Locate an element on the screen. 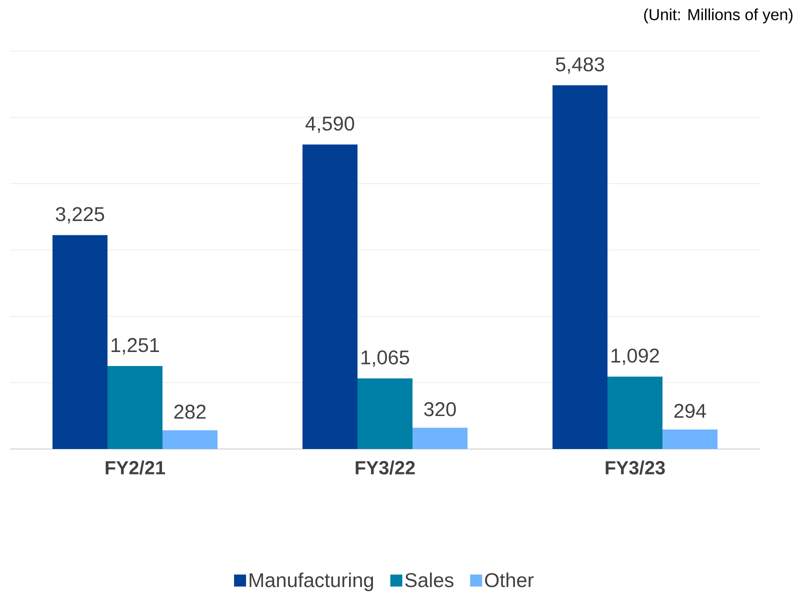  data-label: 294 is located at coordinates (690, 411).